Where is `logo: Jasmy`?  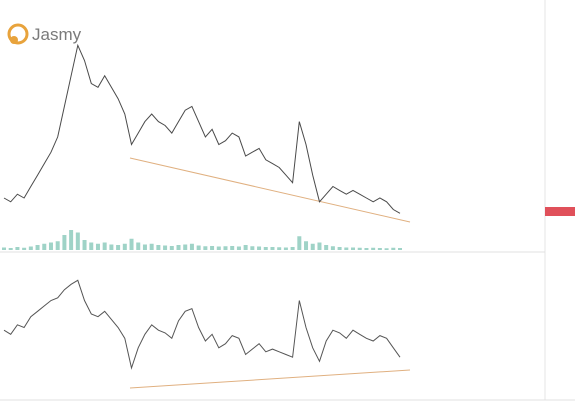 logo: Jasmy is located at coordinates (44, 34).